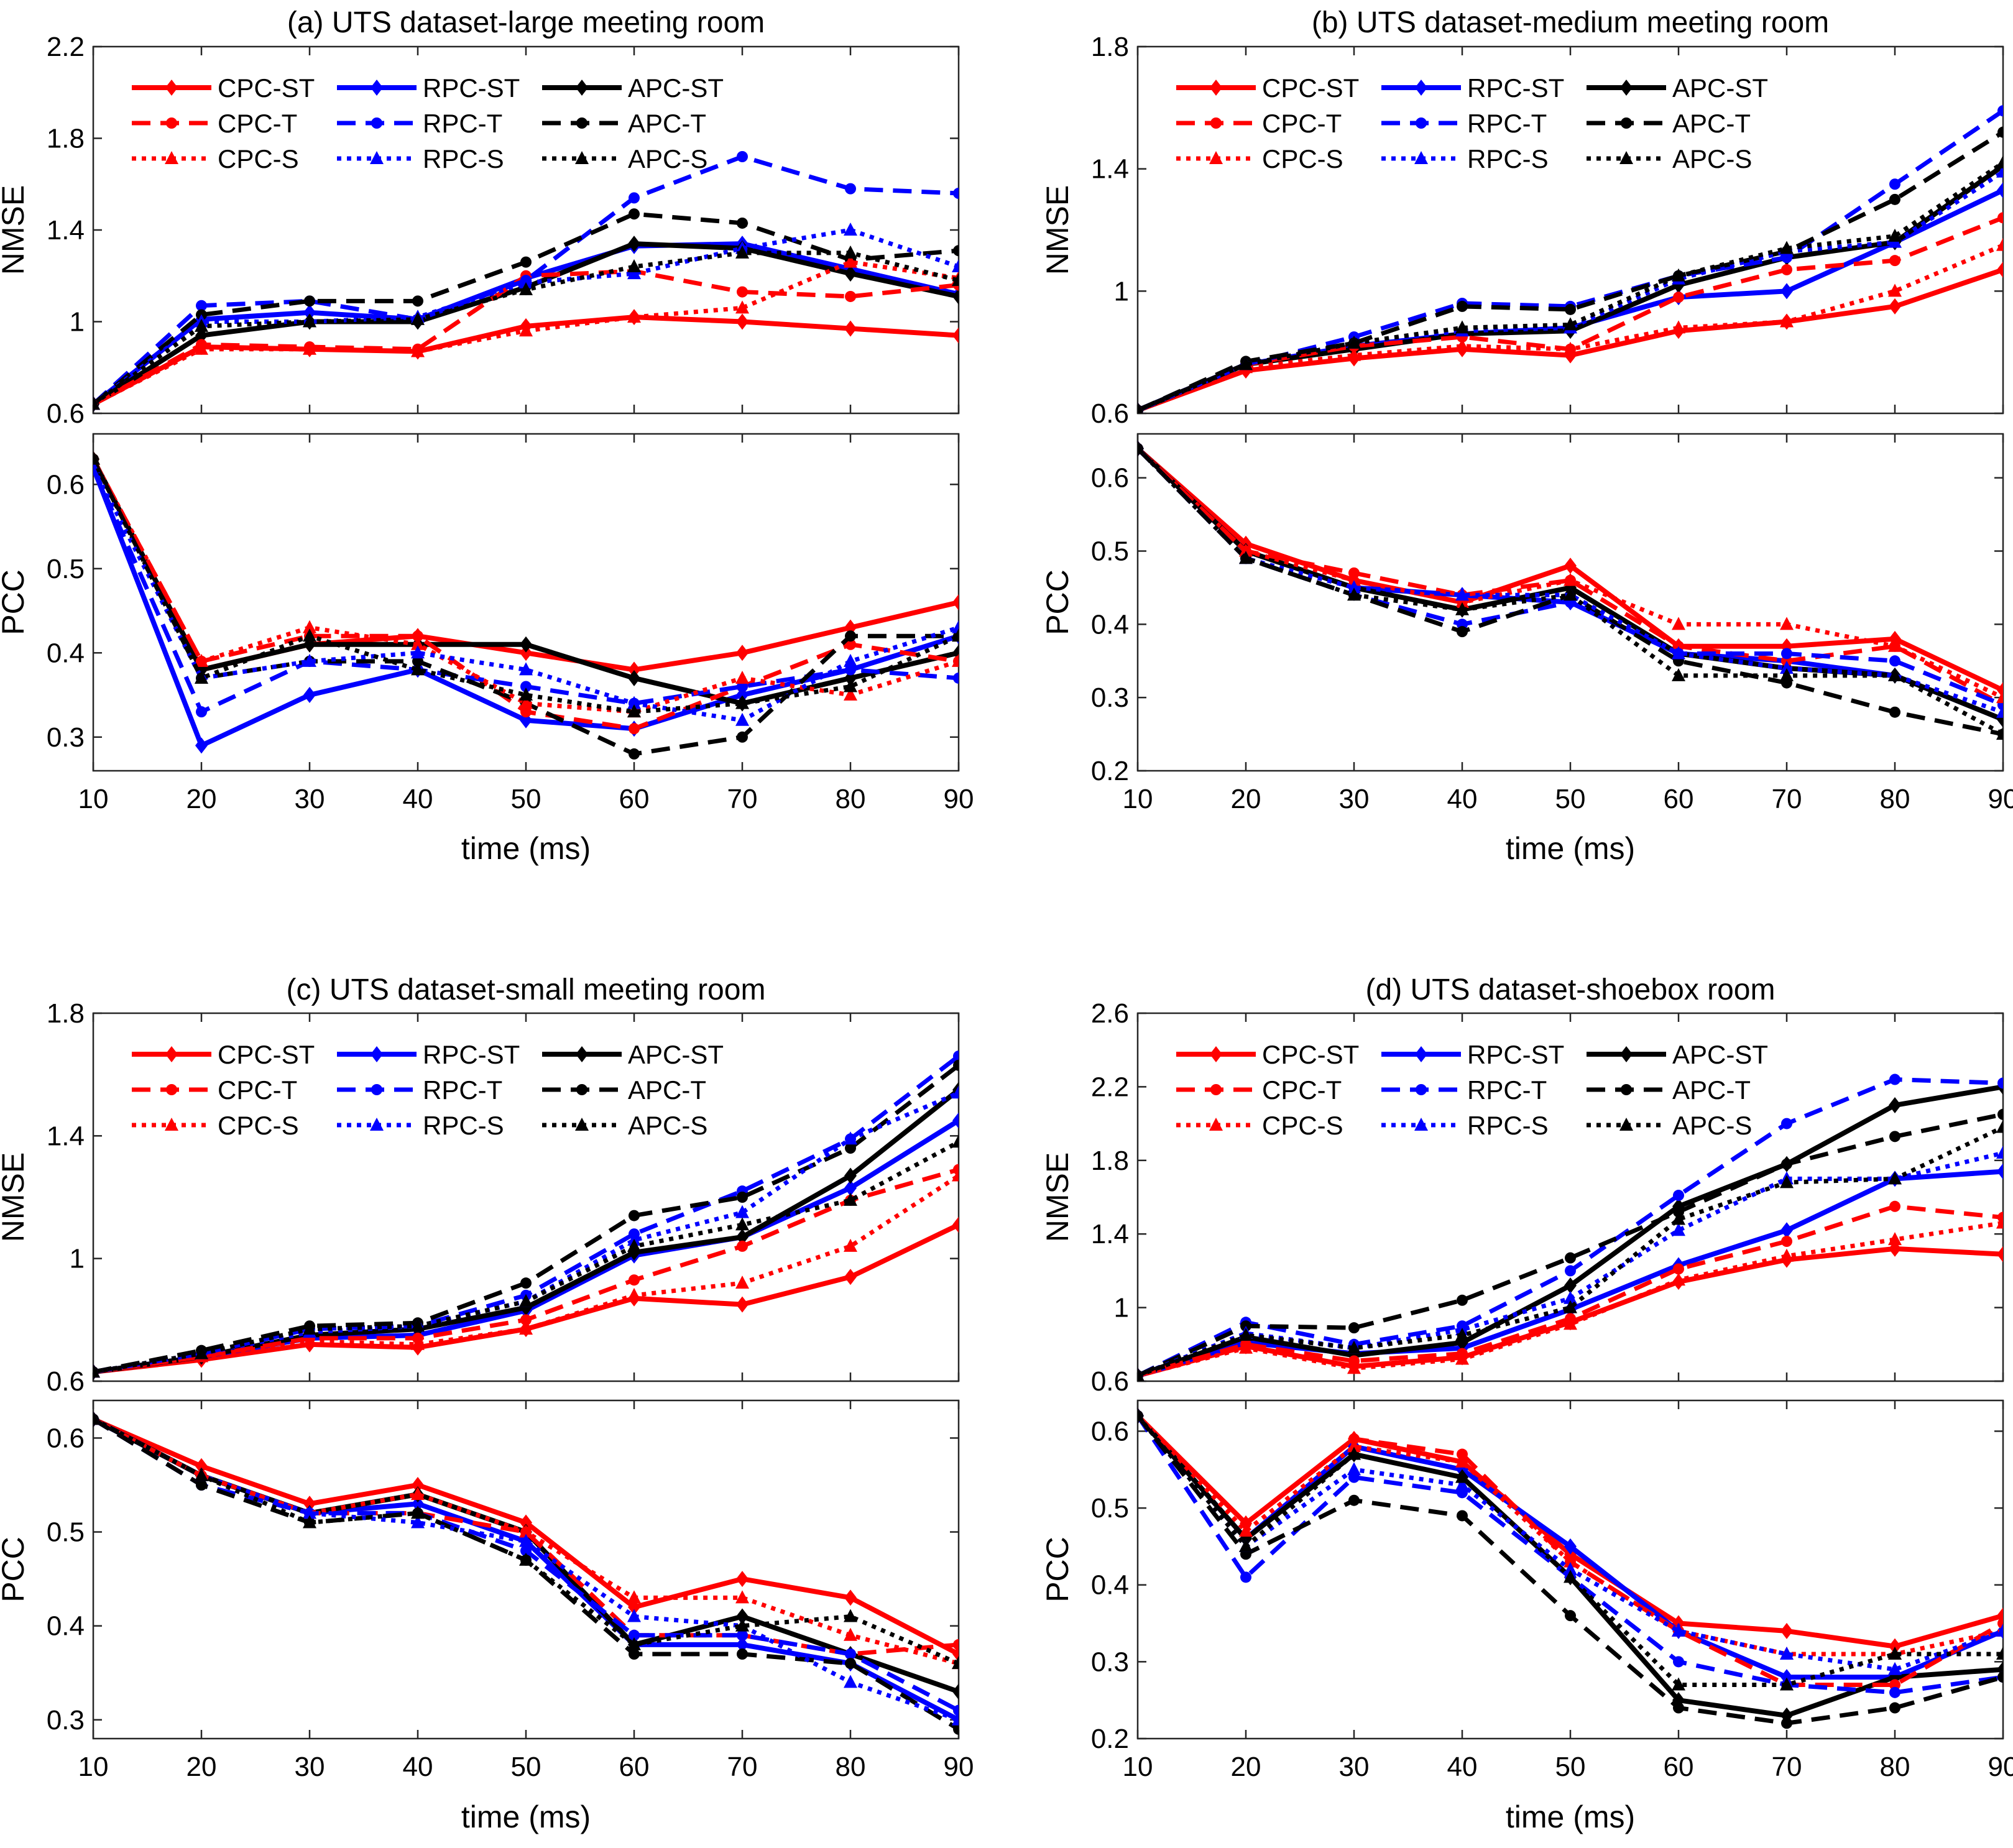 The image size is (2013, 1848). What do you see at coordinates (676, 1054) in the screenshot?
I see `legend-label: APC-ST` at bounding box center [676, 1054].